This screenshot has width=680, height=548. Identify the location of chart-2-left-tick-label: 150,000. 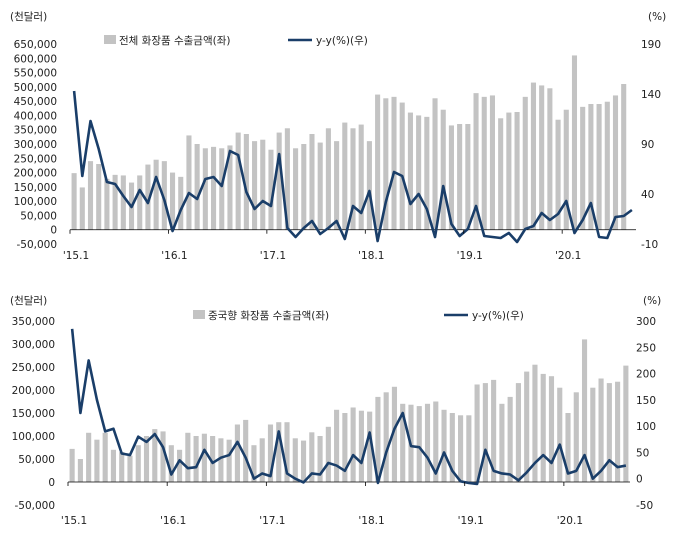
(33, 414).